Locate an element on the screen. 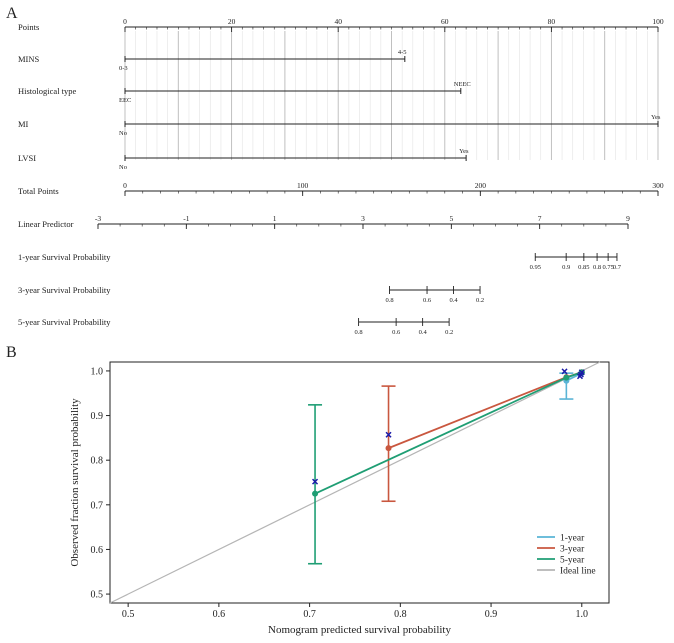 This screenshot has width=674, height=643. x-tick-label: 0.8 is located at coordinates (400, 614).